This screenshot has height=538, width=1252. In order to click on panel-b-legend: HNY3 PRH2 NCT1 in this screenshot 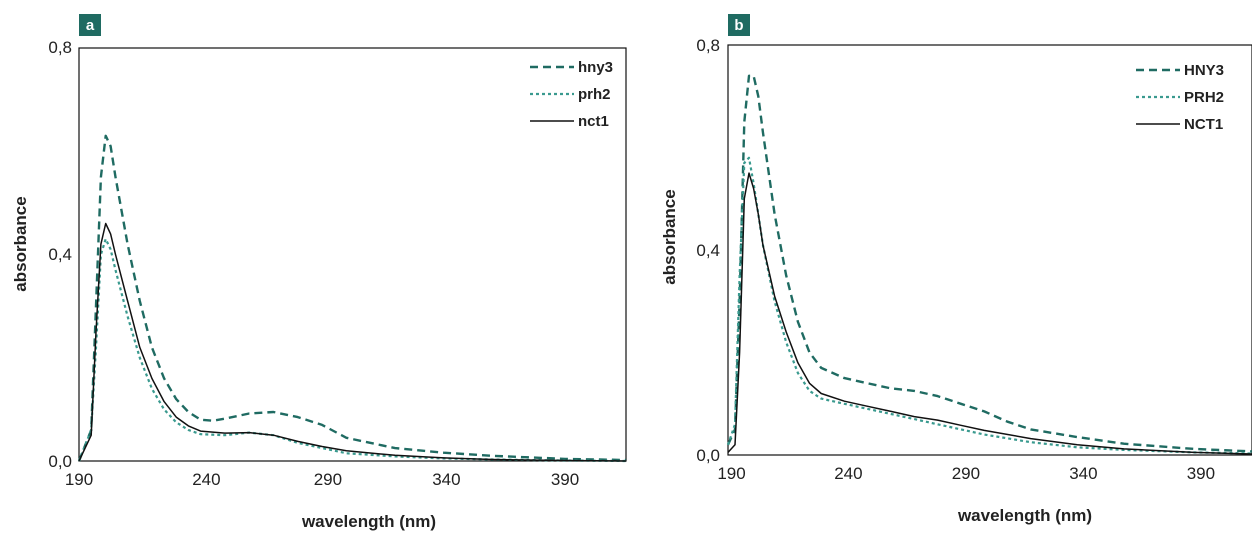, I will do `click(1180, 97)`.